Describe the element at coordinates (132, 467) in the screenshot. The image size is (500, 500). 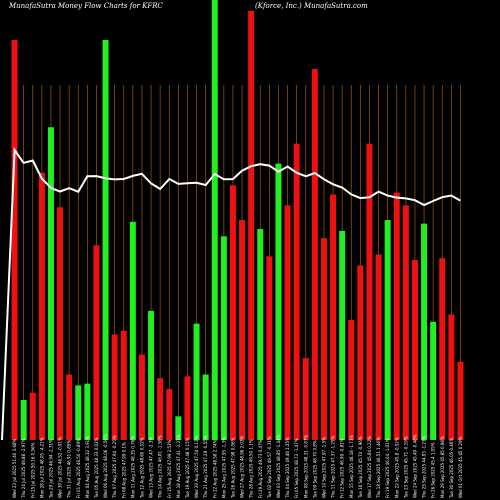
I see `date-label: Mon 11 Aug 2025 48.35 0.76%` at that location.